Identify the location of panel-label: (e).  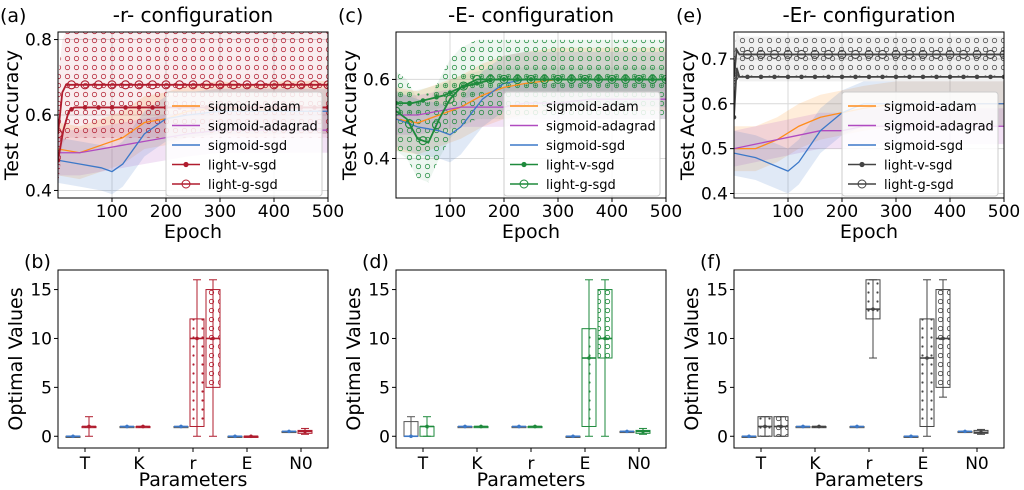
(689, 16).